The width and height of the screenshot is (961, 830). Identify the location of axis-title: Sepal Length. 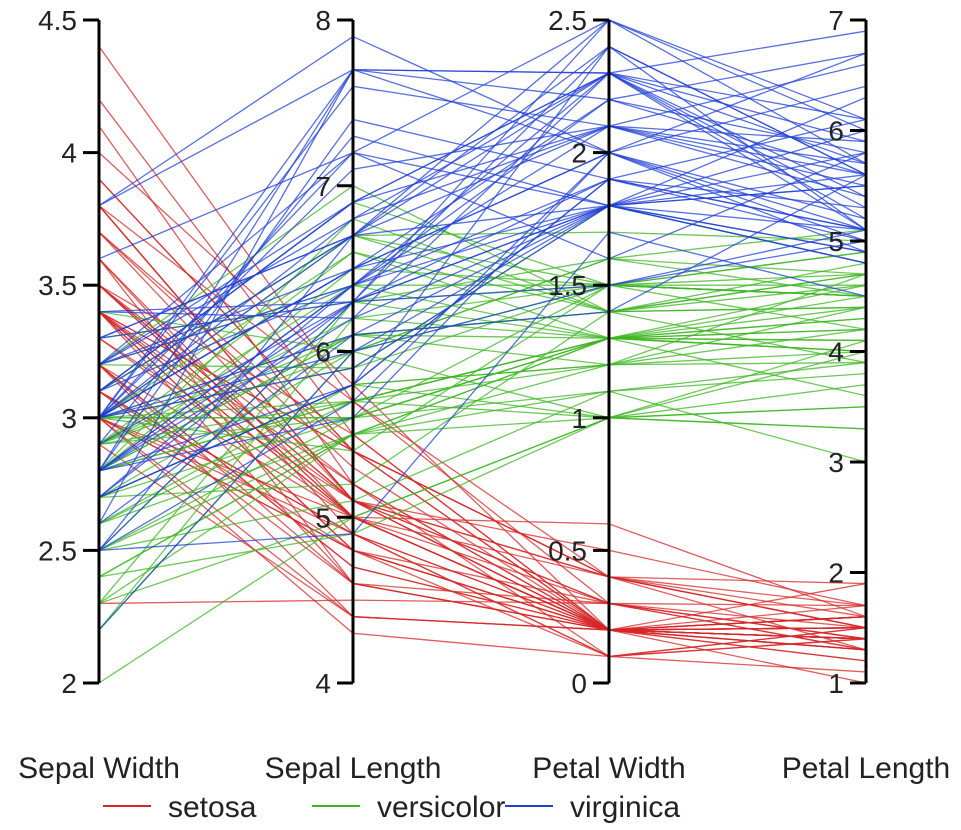
(353, 768).